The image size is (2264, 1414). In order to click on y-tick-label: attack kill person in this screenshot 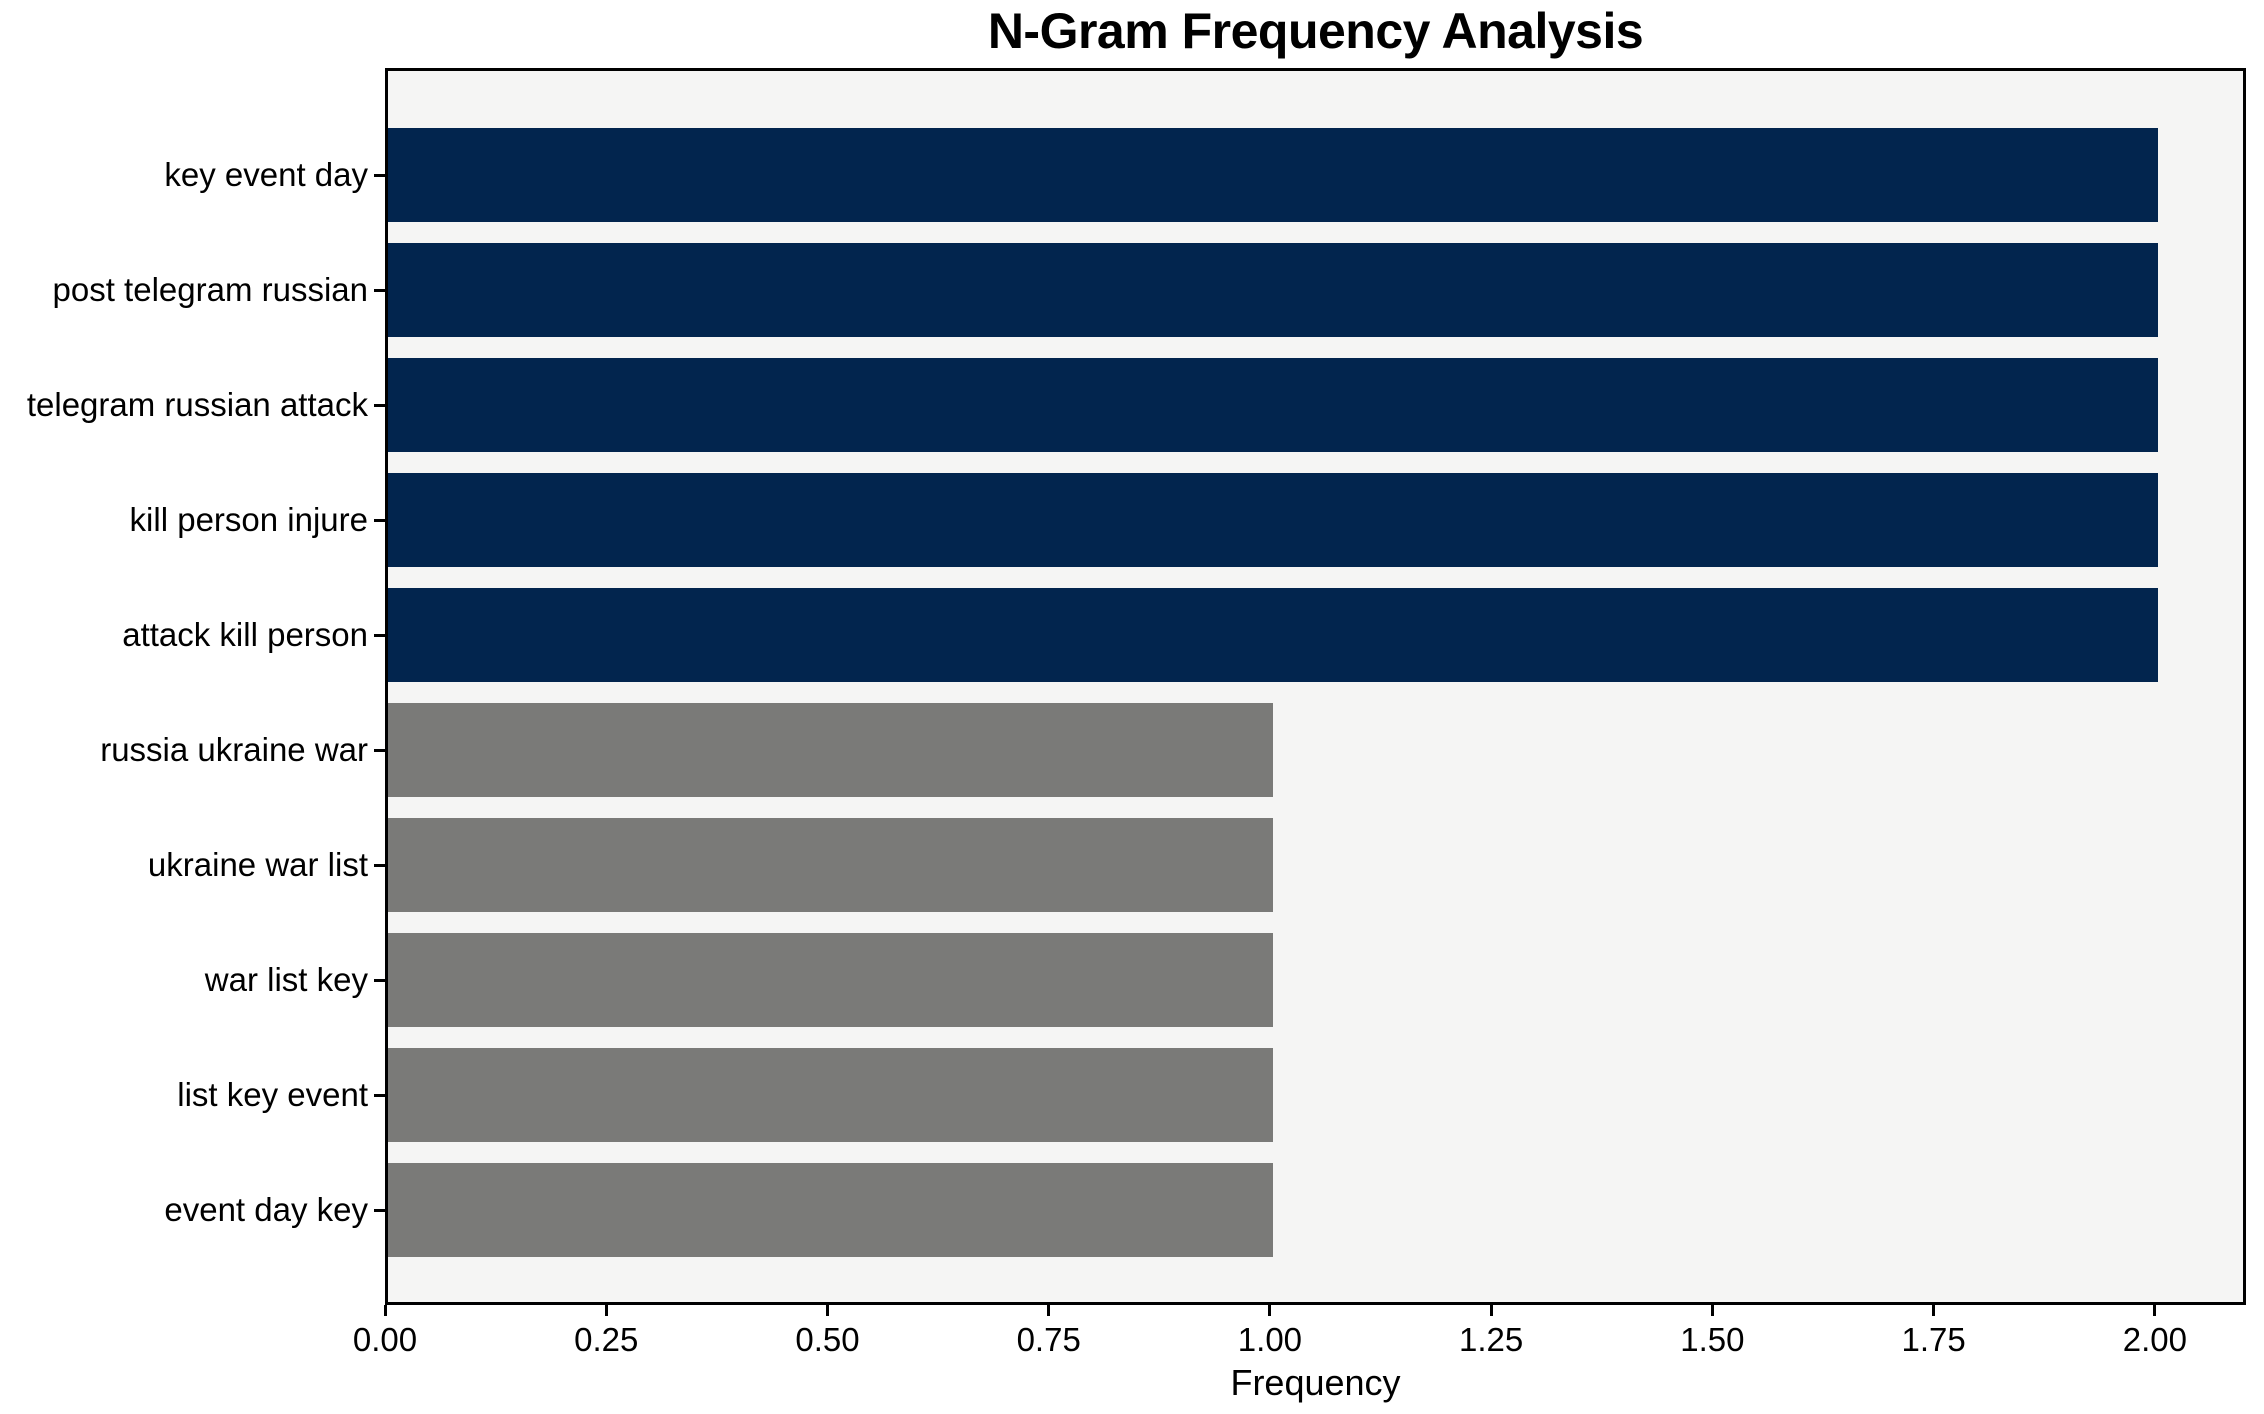, I will do `click(245, 634)`.